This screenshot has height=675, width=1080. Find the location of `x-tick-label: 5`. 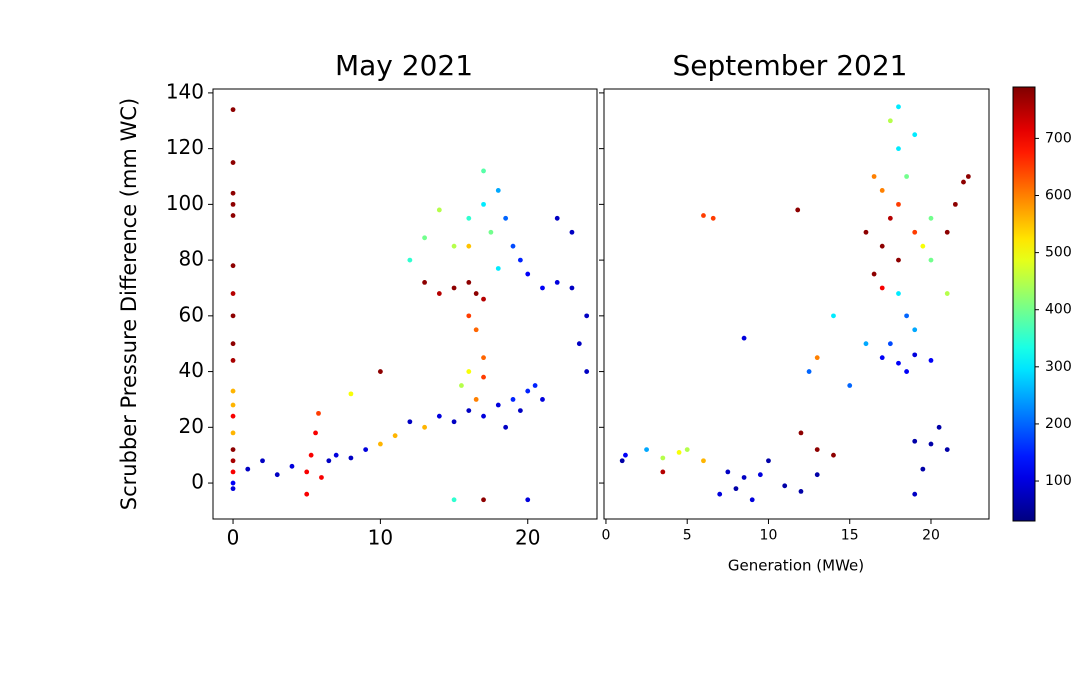

x-tick-label: 5 is located at coordinates (687, 535).